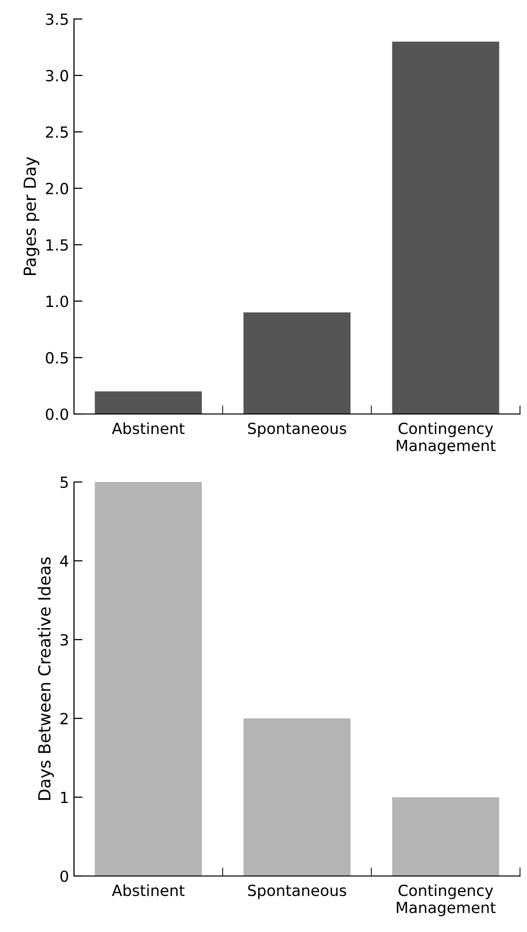 This screenshot has width=527, height=932. Describe the element at coordinates (57, 188) in the screenshot. I see `y-tick-label: 2.0` at that location.